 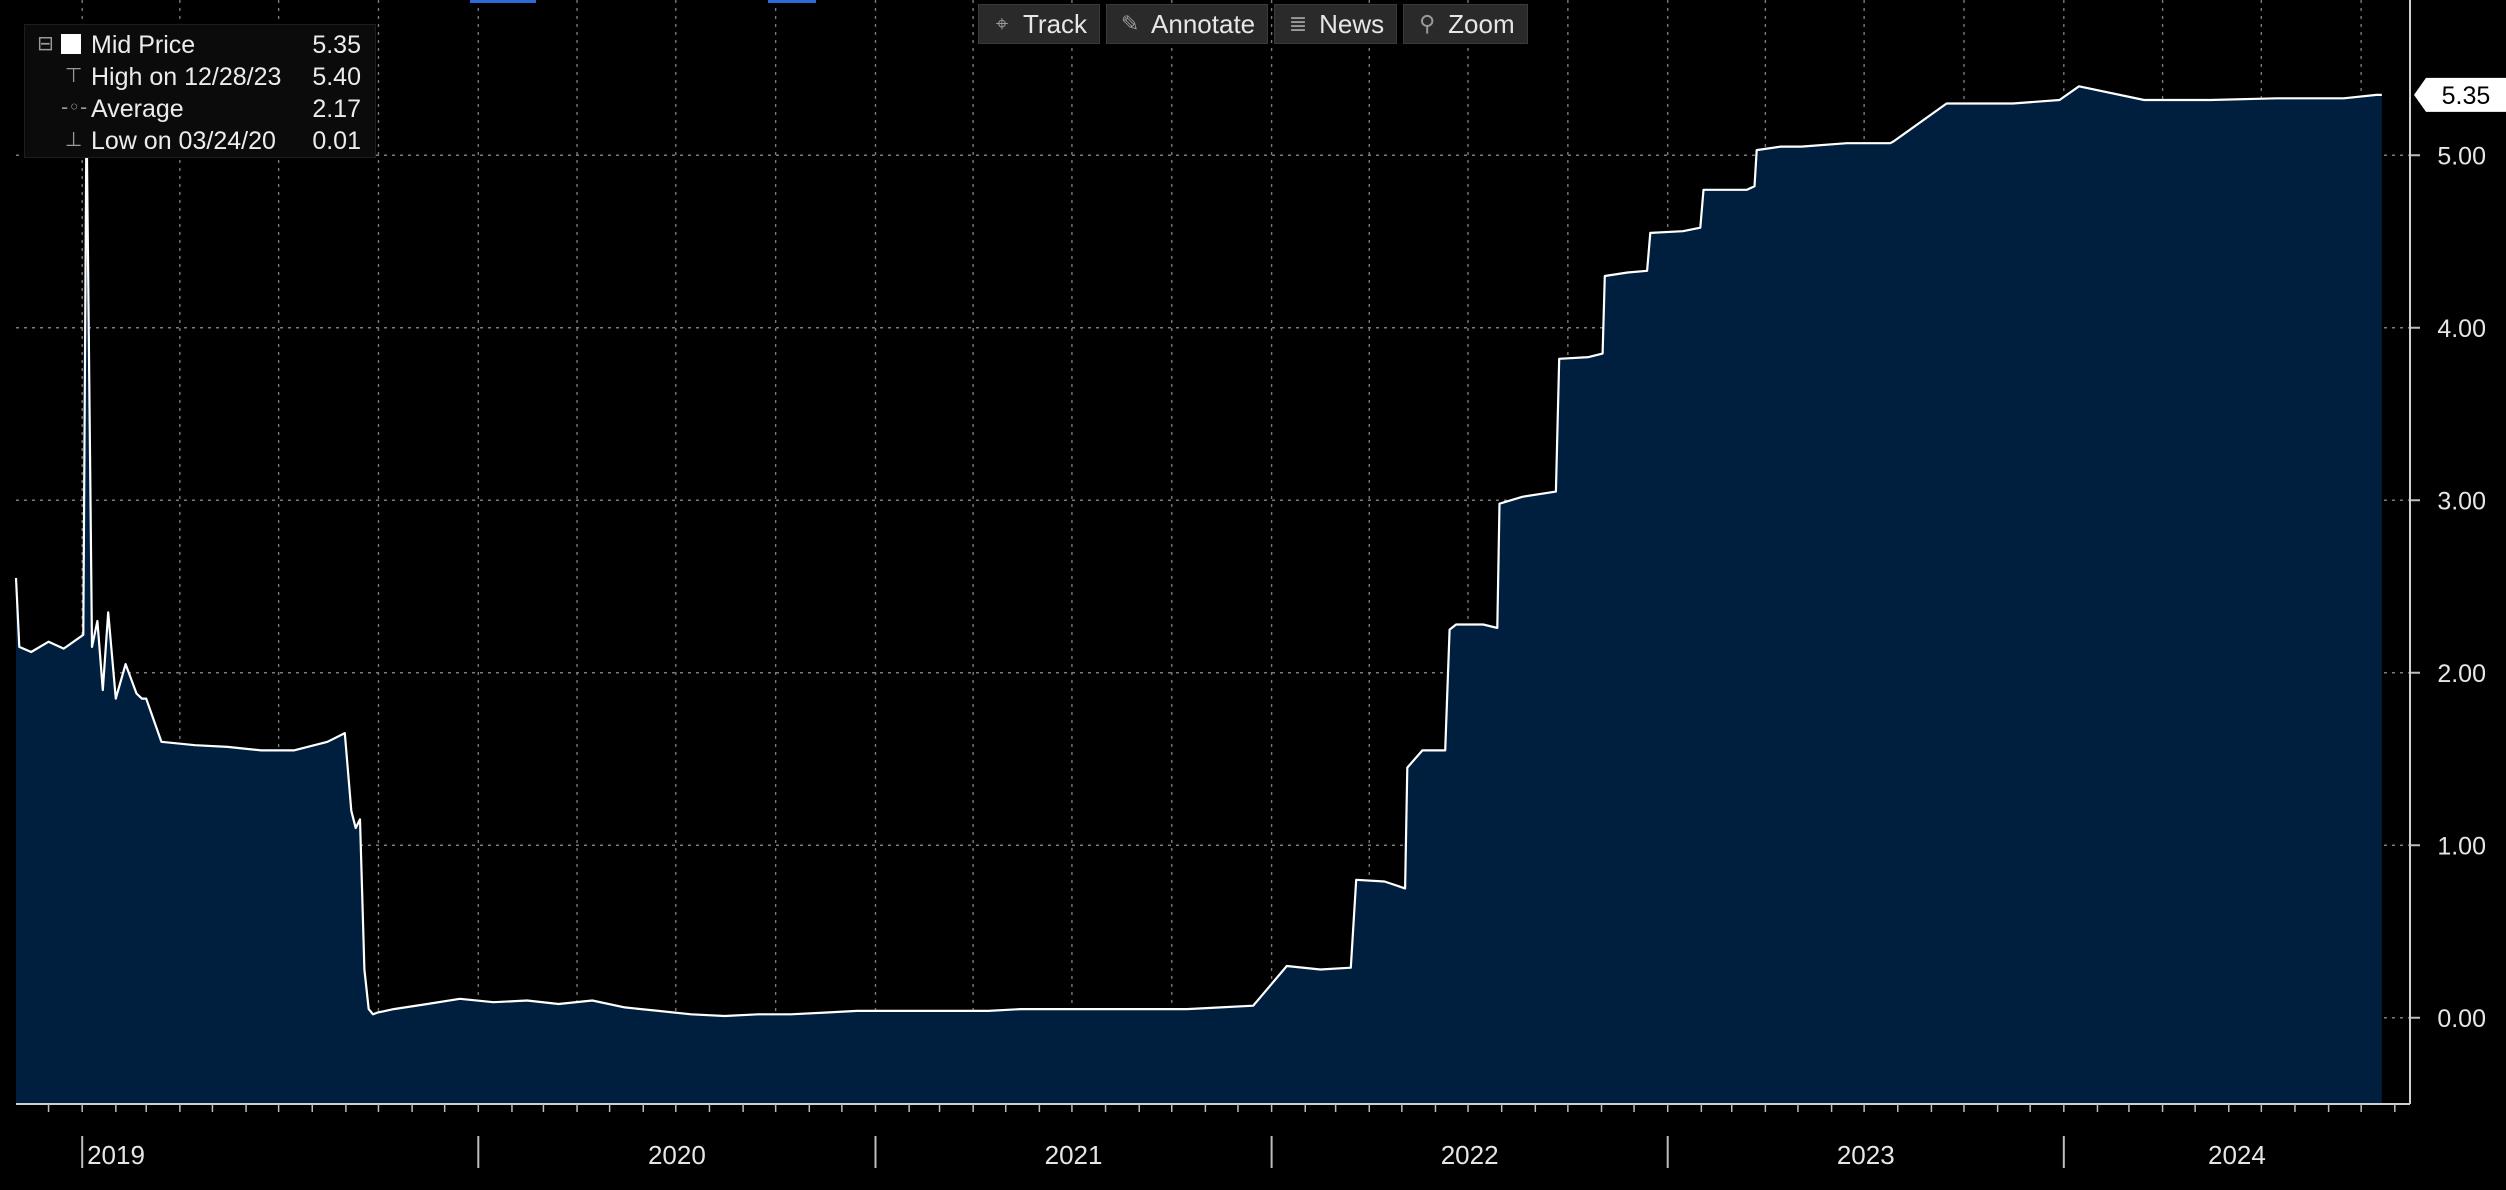 I want to click on legend-value: 2.17, so click(x=336, y=109).